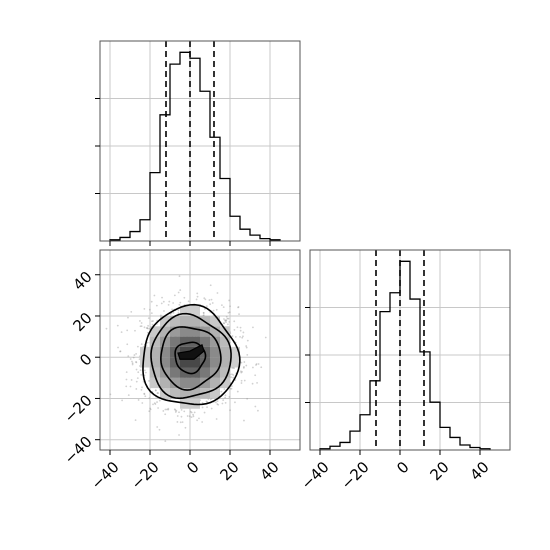 The image size is (550, 550). What do you see at coordinates (195, 146) in the screenshot?
I see `histogram-x-steps` at bounding box center [195, 146].